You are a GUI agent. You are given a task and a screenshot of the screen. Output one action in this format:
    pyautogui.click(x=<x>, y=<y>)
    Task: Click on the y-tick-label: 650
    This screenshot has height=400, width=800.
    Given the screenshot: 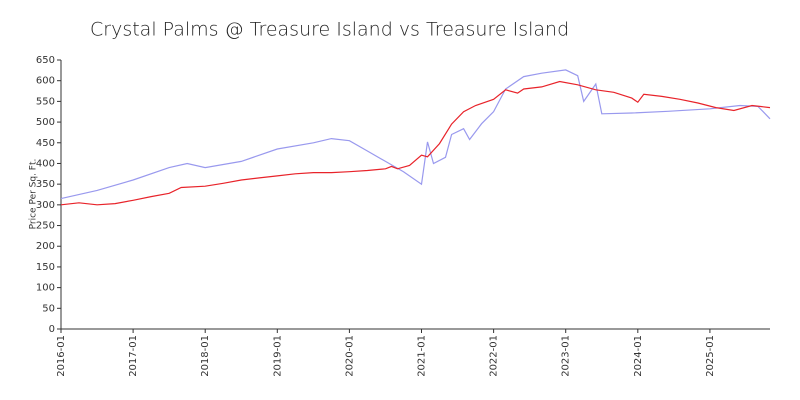 What is the action you would take?
    pyautogui.click(x=45, y=60)
    